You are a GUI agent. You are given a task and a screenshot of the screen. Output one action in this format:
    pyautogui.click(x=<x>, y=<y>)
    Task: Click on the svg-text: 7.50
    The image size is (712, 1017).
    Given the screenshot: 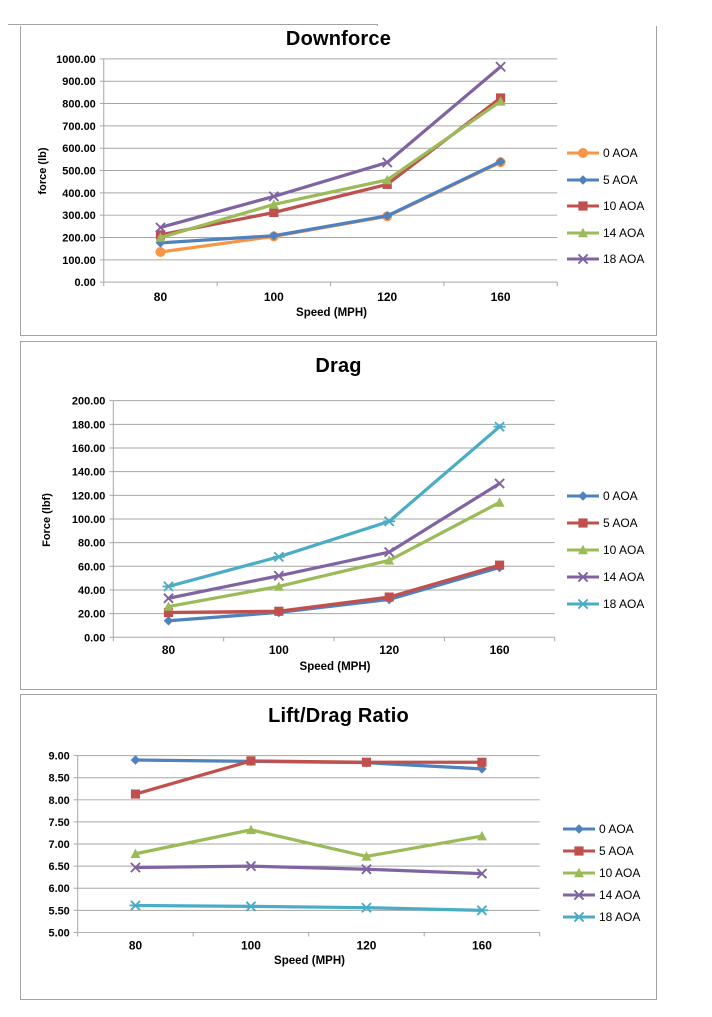 What is the action you would take?
    pyautogui.click(x=59, y=823)
    